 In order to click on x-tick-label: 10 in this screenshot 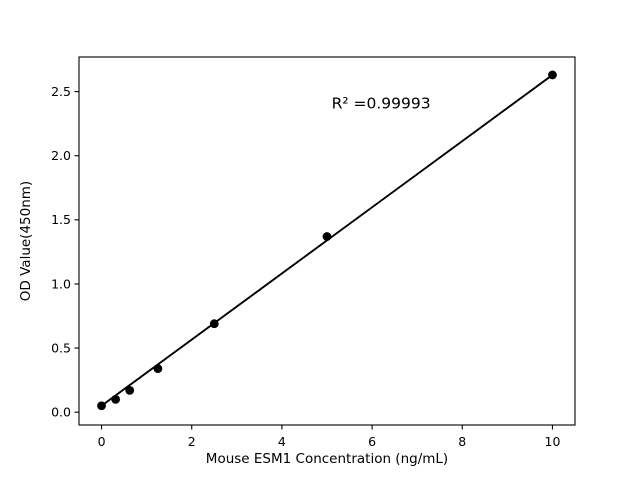, I will do `click(553, 441)`.